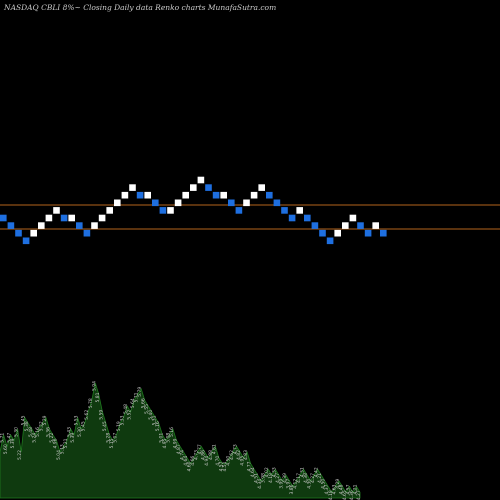 The width and height of the screenshot is (500, 500). Describe the element at coordinates (345, 495) in the screenshot. I see `volume-label: 4.65` at that location.